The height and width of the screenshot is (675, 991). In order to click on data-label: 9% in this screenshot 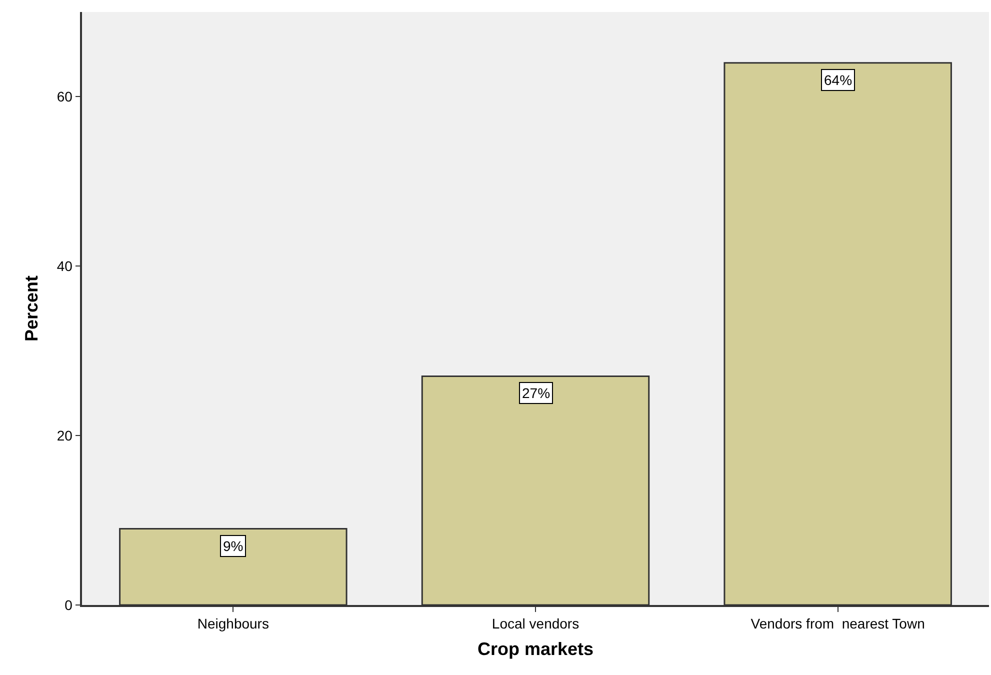, I will do `click(233, 546)`.